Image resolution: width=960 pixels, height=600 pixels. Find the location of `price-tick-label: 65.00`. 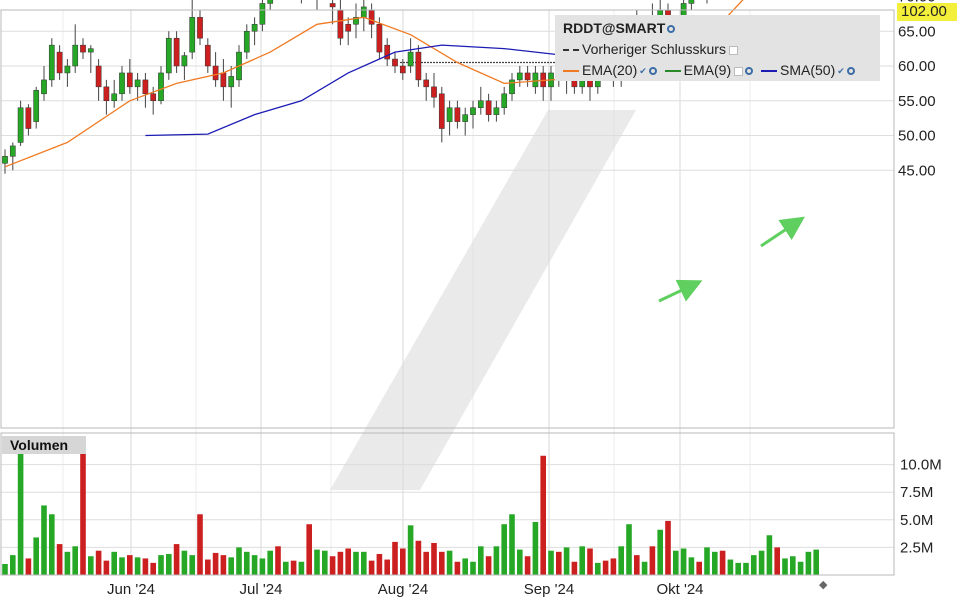

price-tick-label: 65.00 is located at coordinates (917, 31).